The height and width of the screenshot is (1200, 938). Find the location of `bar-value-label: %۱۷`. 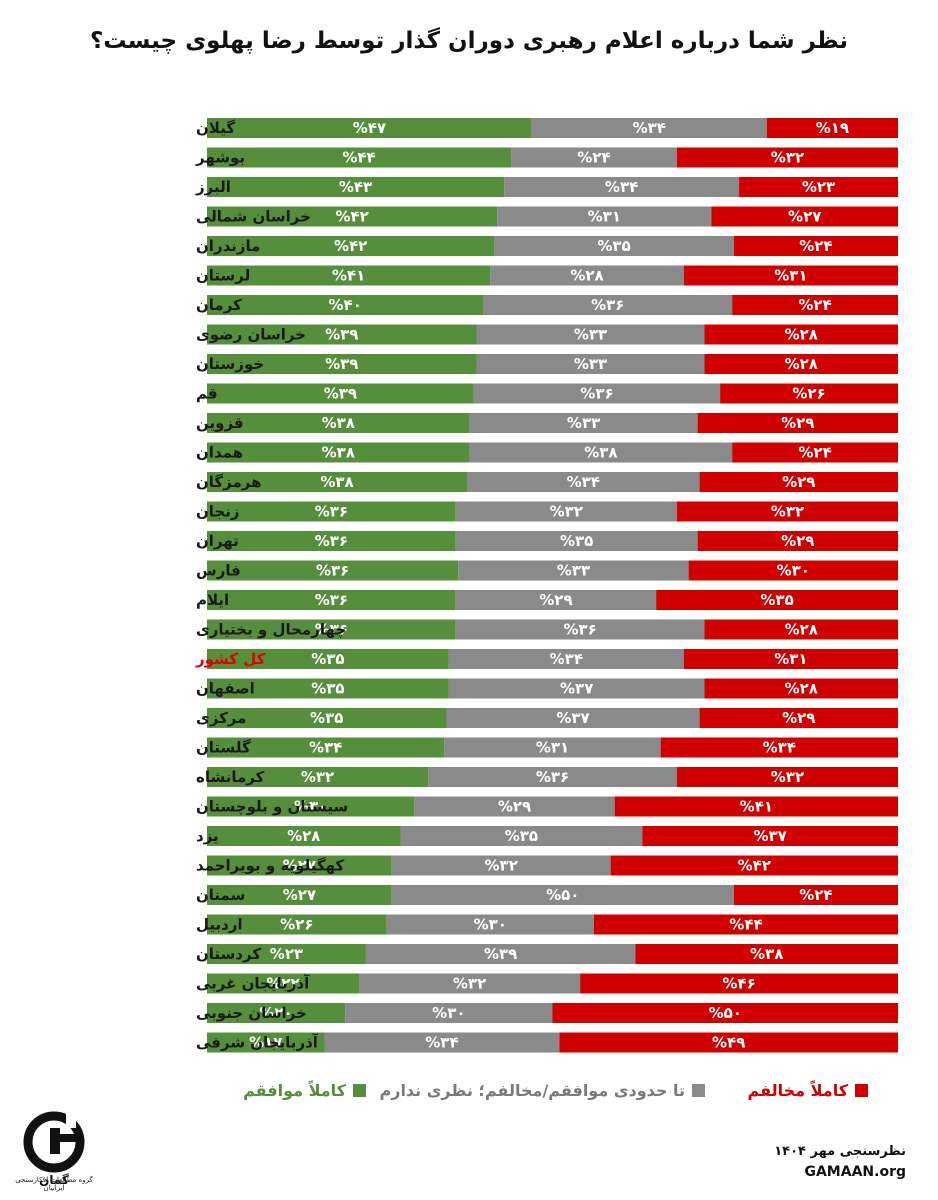

bar-value-label: %۱۷ is located at coordinates (265, 1043).